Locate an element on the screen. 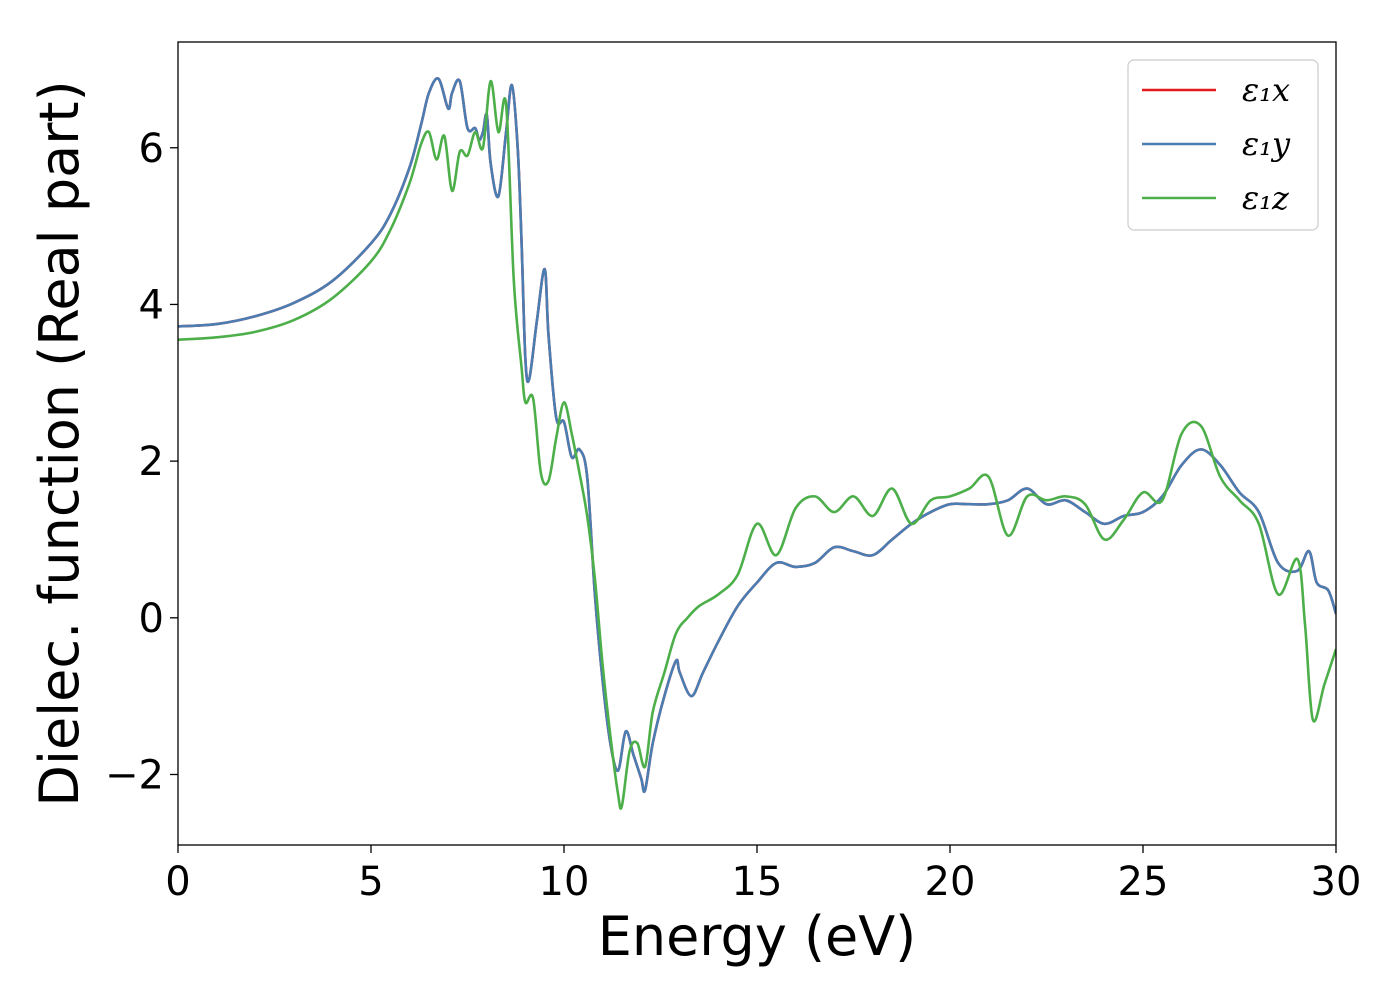 This screenshot has height=1005, width=1400. x-axis: 0 5 10 15 20 25 30 is located at coordinates (763, 875).